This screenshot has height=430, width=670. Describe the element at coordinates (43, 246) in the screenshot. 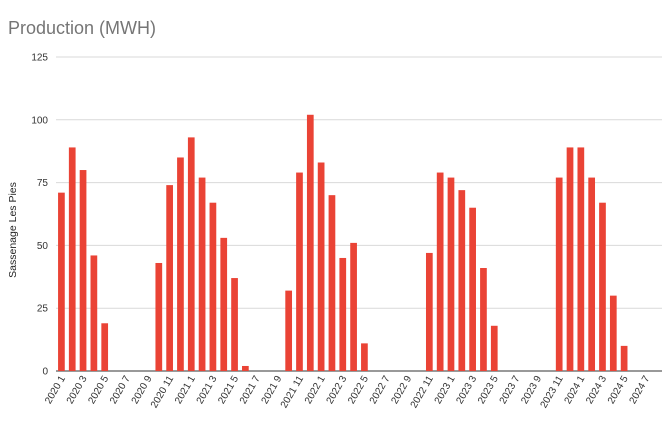

I see `y-tick-label: 50` at that location.